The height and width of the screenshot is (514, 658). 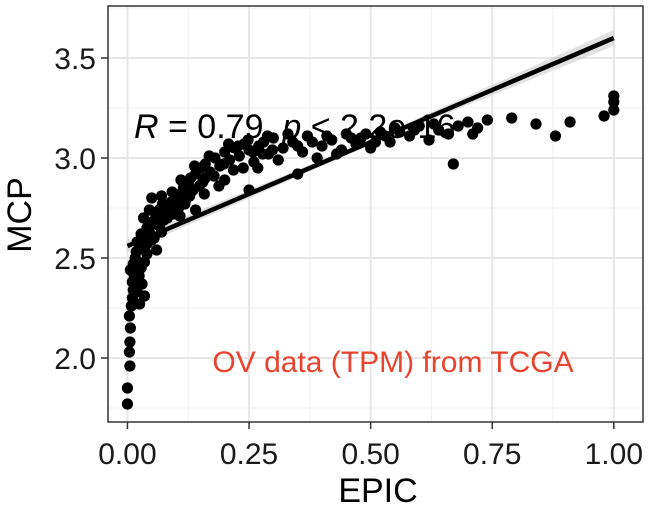 What do you see at coordinates (492, 454) in the screenshot?
I see `x-tick-label: 0.75` at bounding box center [492, 454].